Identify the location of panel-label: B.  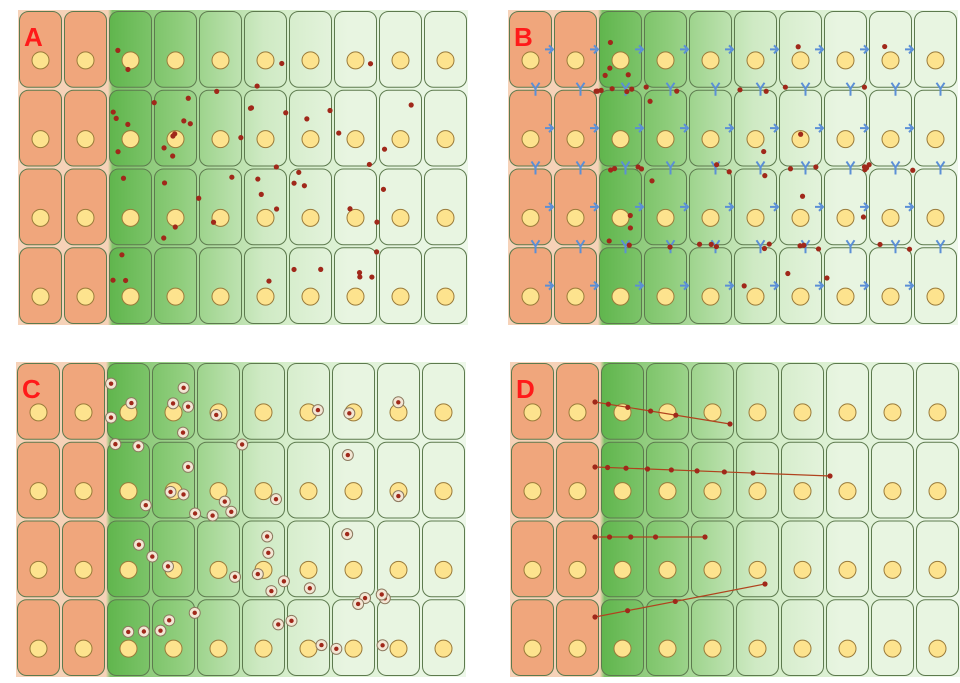
(523, 37).